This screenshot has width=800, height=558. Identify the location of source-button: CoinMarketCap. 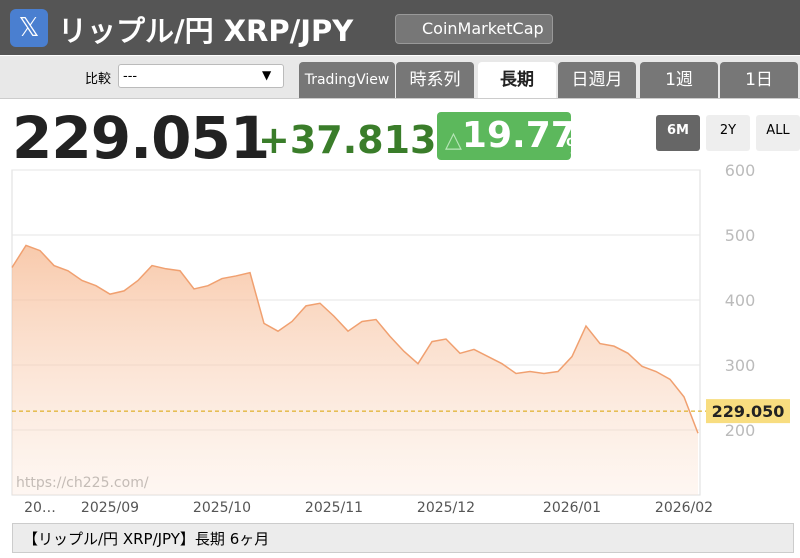
(474, 29).